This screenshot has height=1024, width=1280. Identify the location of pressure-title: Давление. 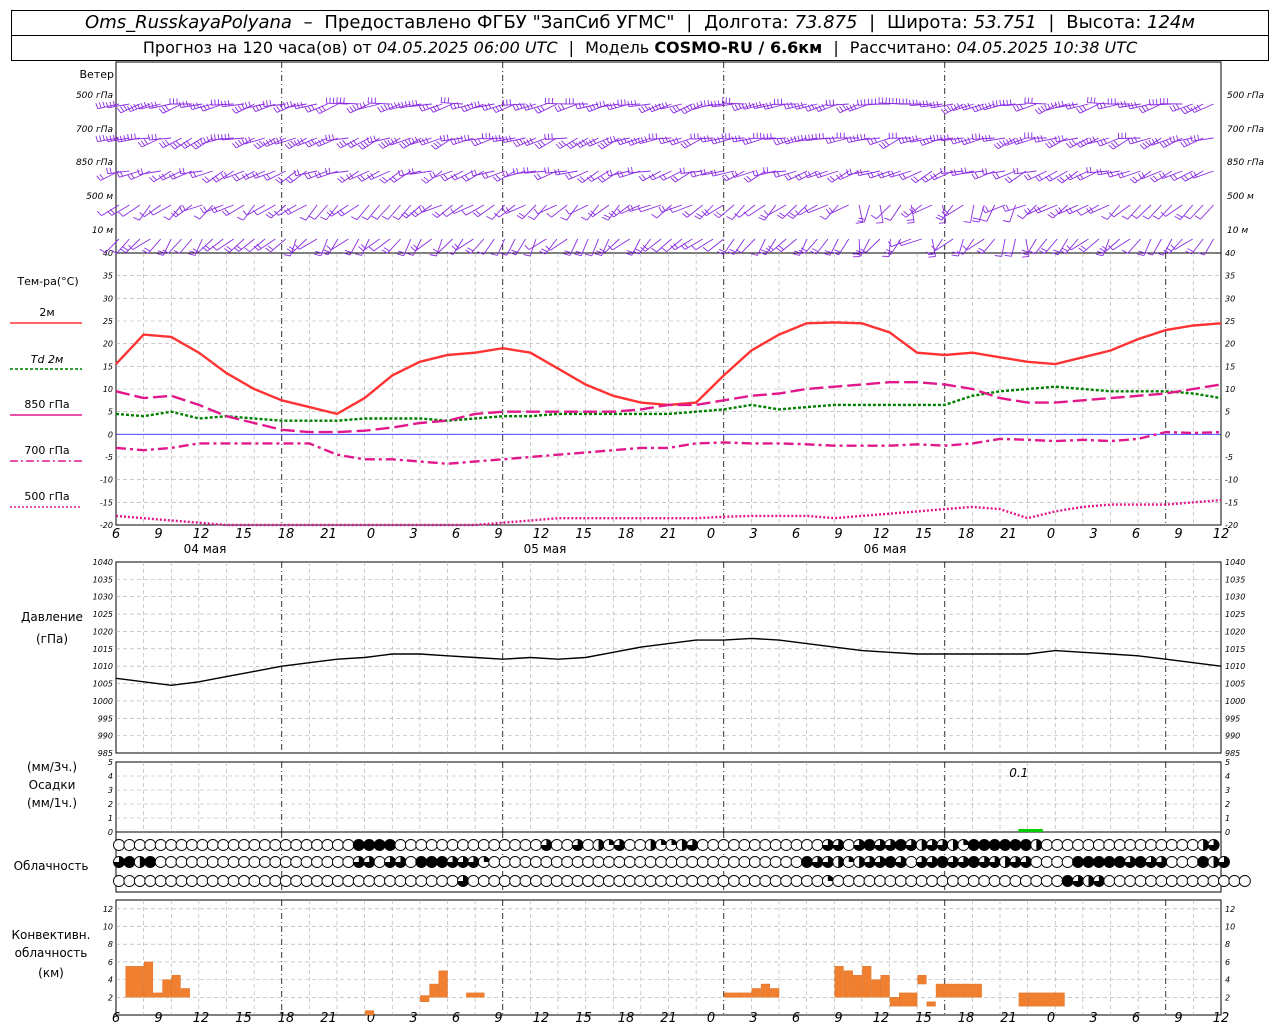
(52, 617).